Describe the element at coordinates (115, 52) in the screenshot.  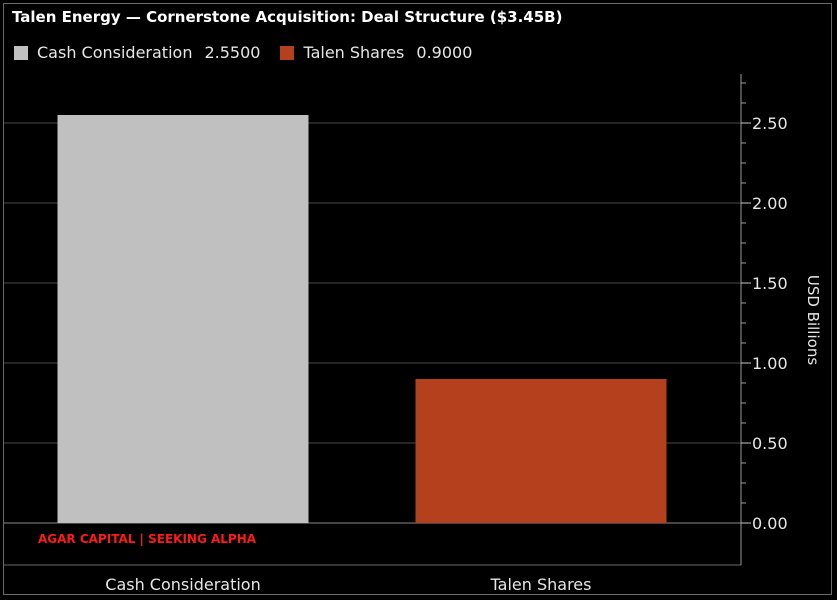
I see `legend-label-cash: Cash Consideration` at that location.